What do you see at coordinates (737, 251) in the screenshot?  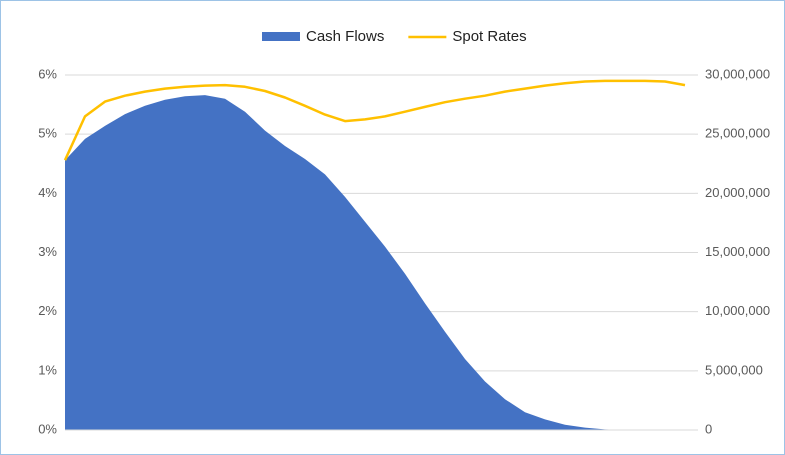 I see `y2-tick-label: 15,000,000` at bounding box center [737, 251].